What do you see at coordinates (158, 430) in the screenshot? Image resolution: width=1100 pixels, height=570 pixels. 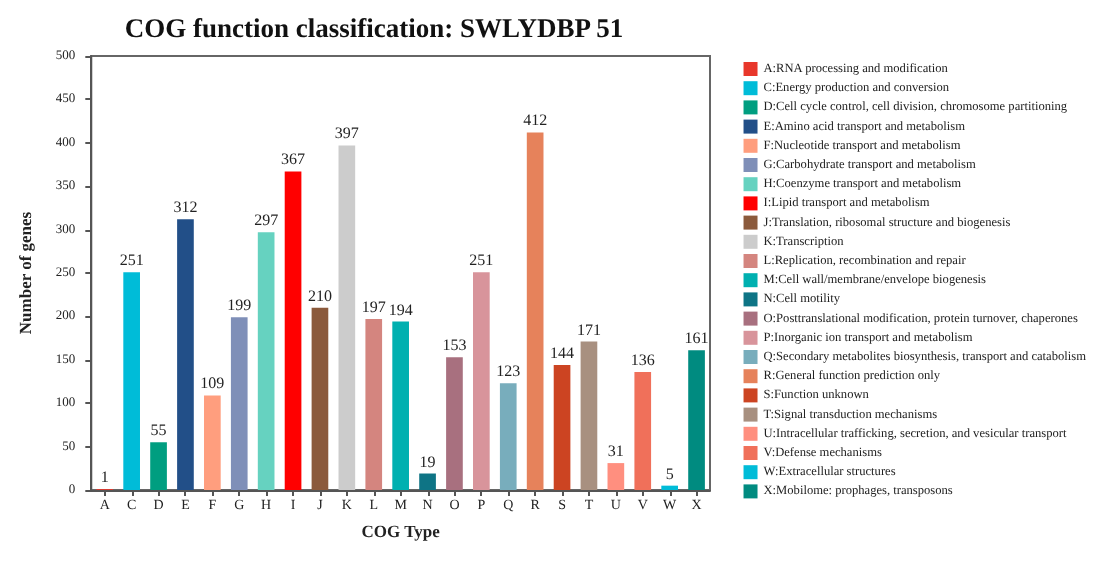 I see `data-label: 55` at bounding box center [158, 430].